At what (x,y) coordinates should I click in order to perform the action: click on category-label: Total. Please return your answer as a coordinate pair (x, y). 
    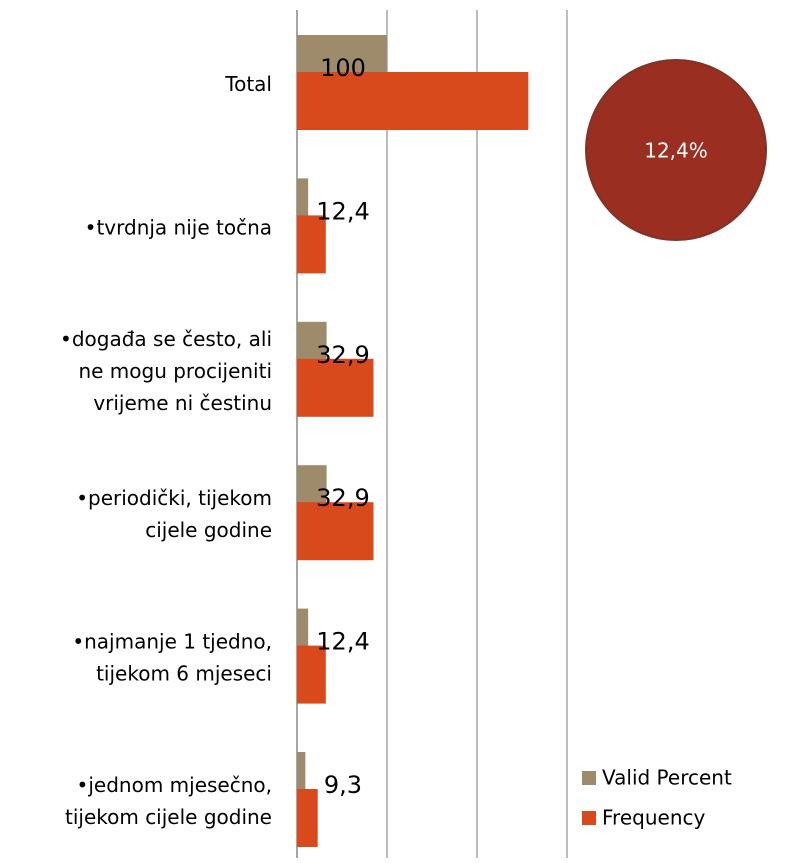
    Looking at the image, I should click on (248, 84).